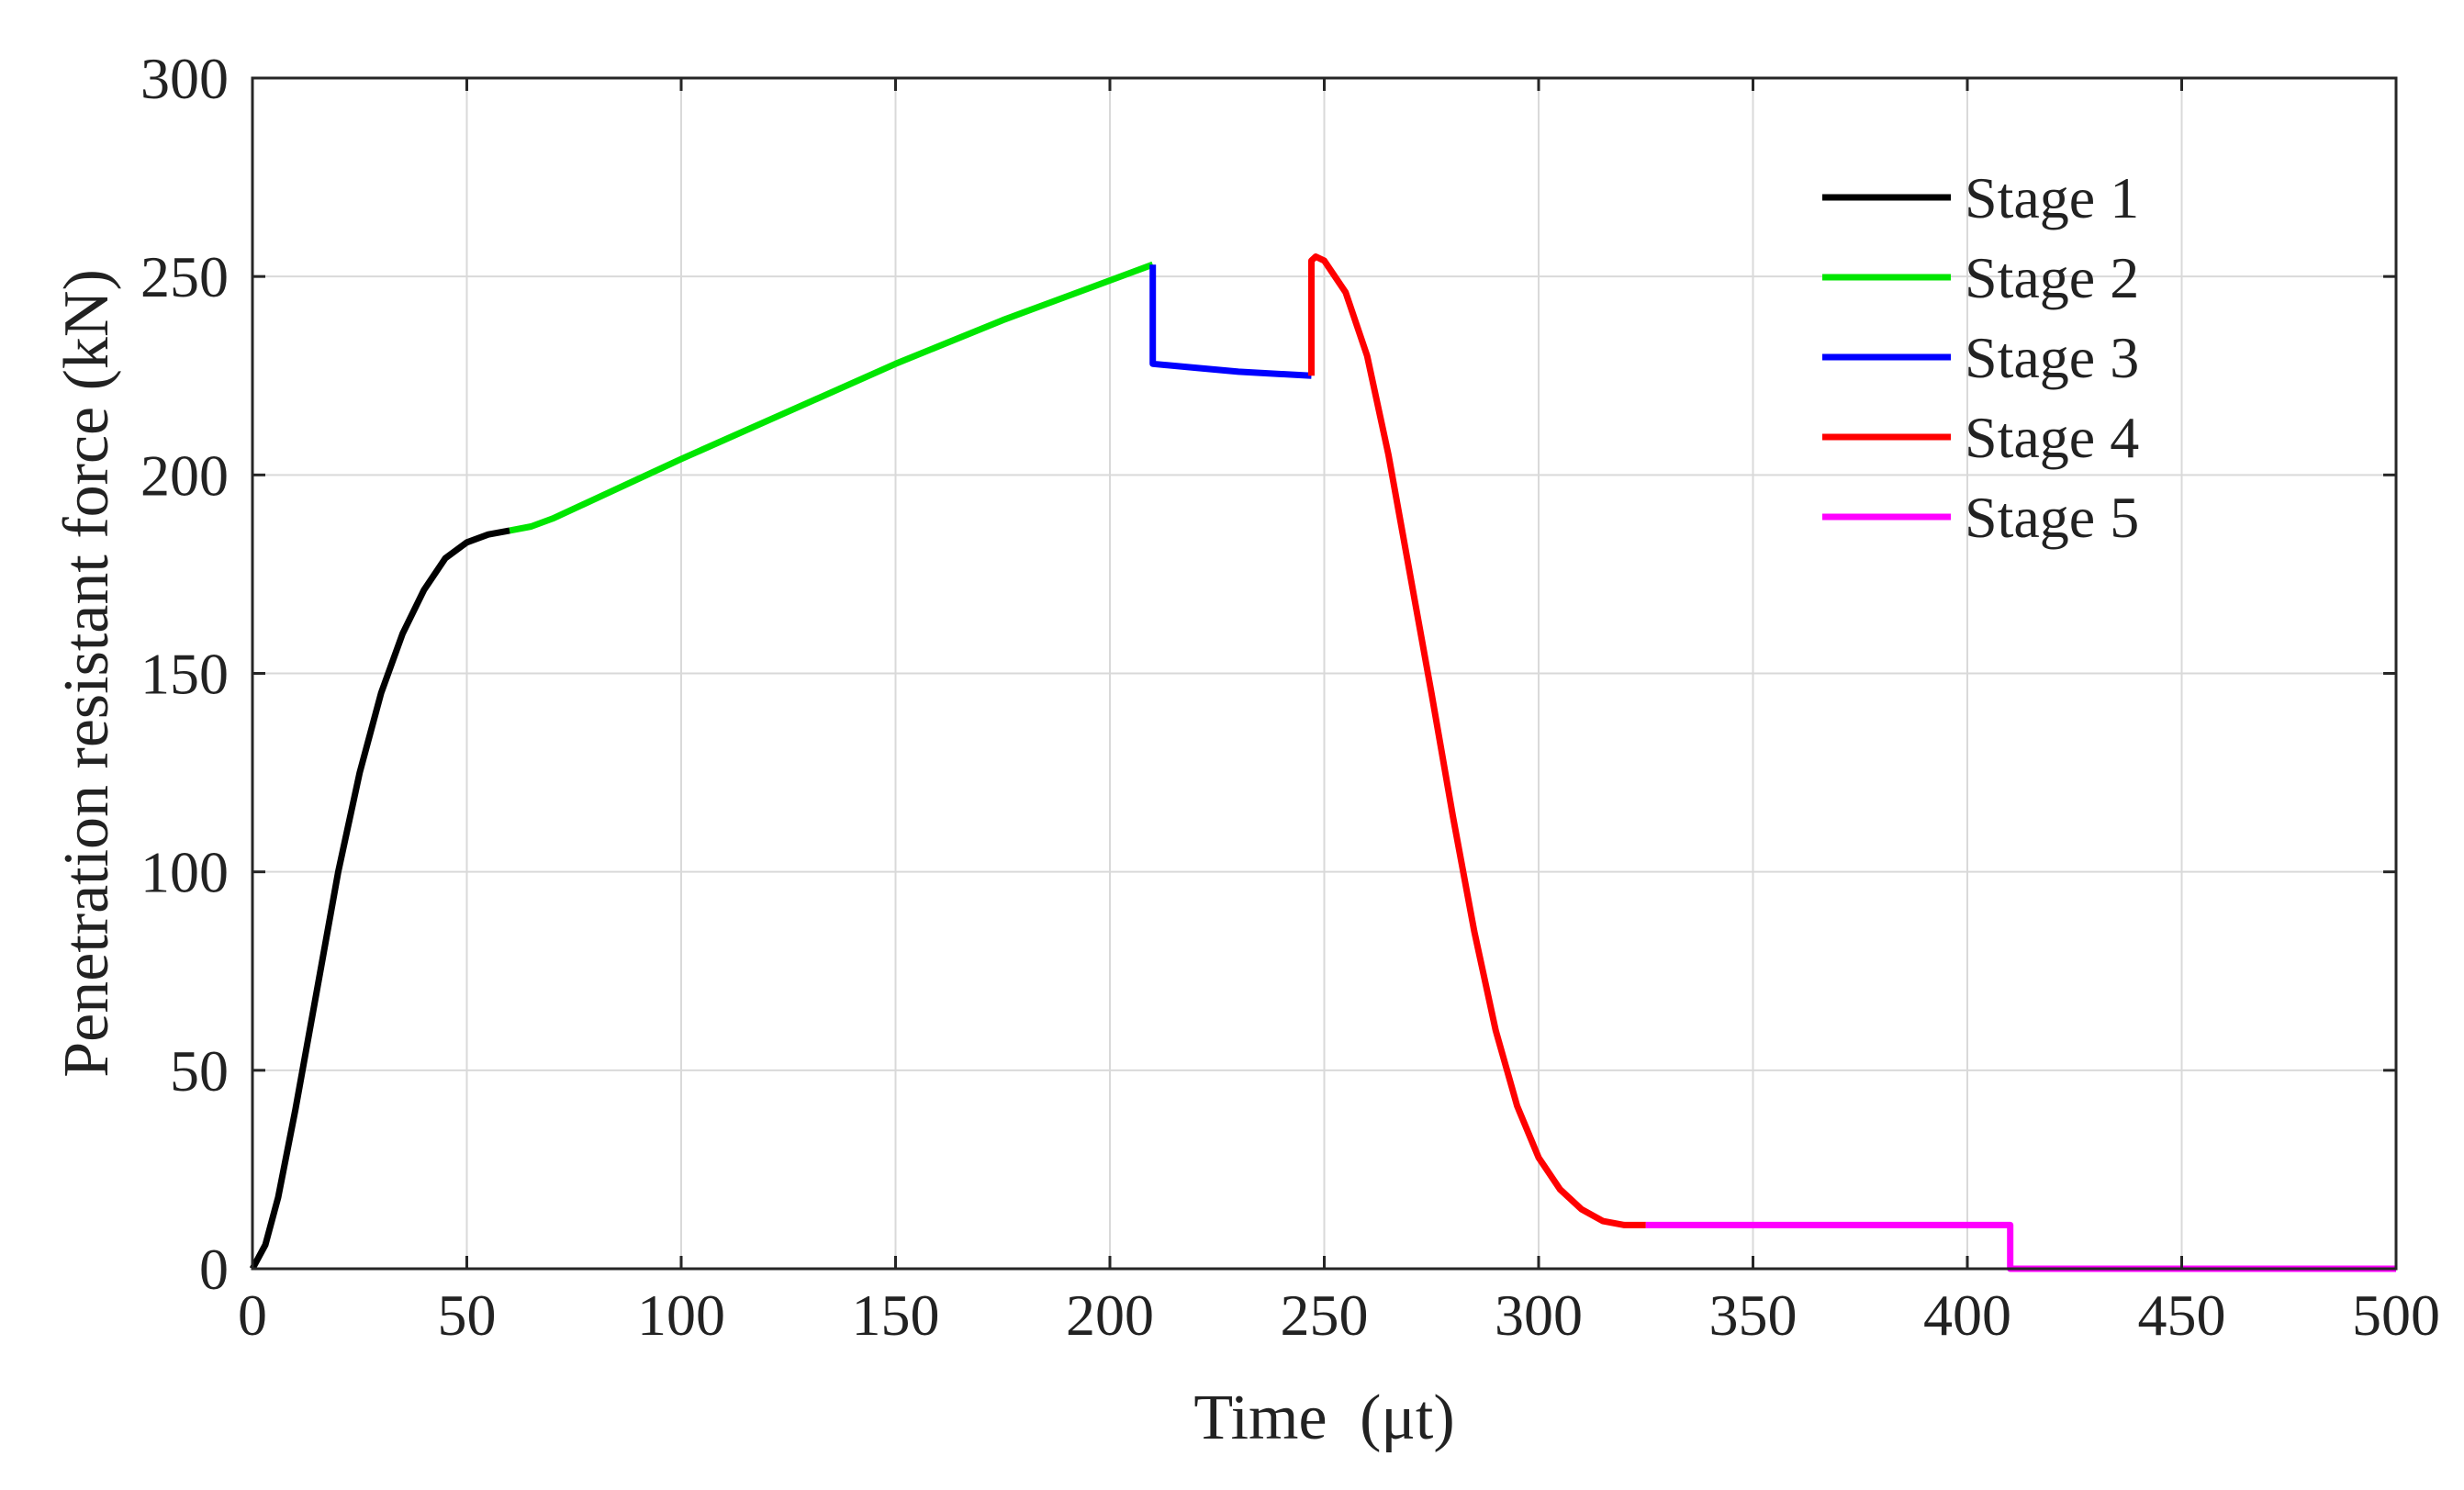 The height and width of the screenshot is (1490, 2464). I want to click on legend-item: Stage 4, so click(1980, 438).